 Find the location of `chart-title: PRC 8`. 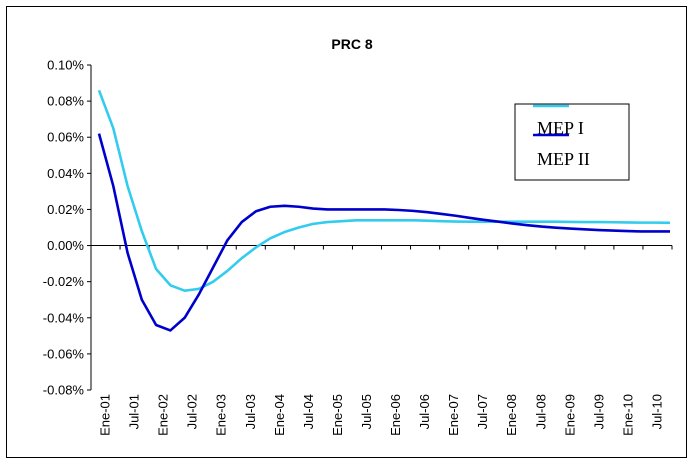

chart-title: PRC 8 is located at coordinates (351, 44).